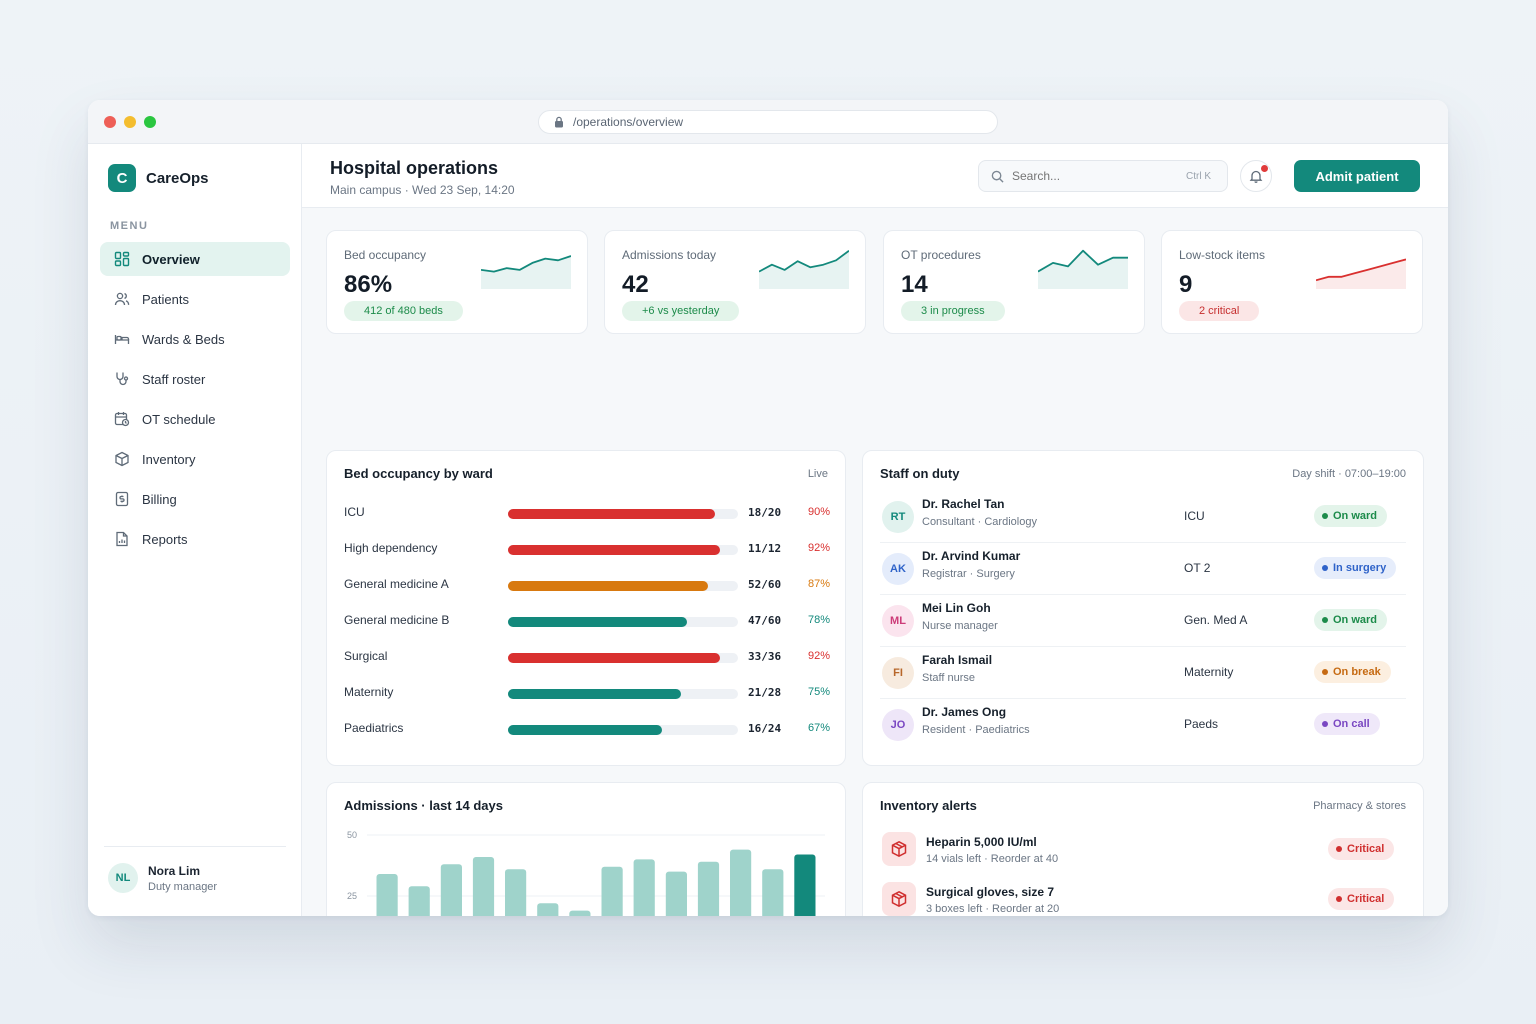  What do you see at coordinates (1219, 311) in the screenshot?
I see `kpi-pill: 2 critical` at bounding box center [1219, 311].